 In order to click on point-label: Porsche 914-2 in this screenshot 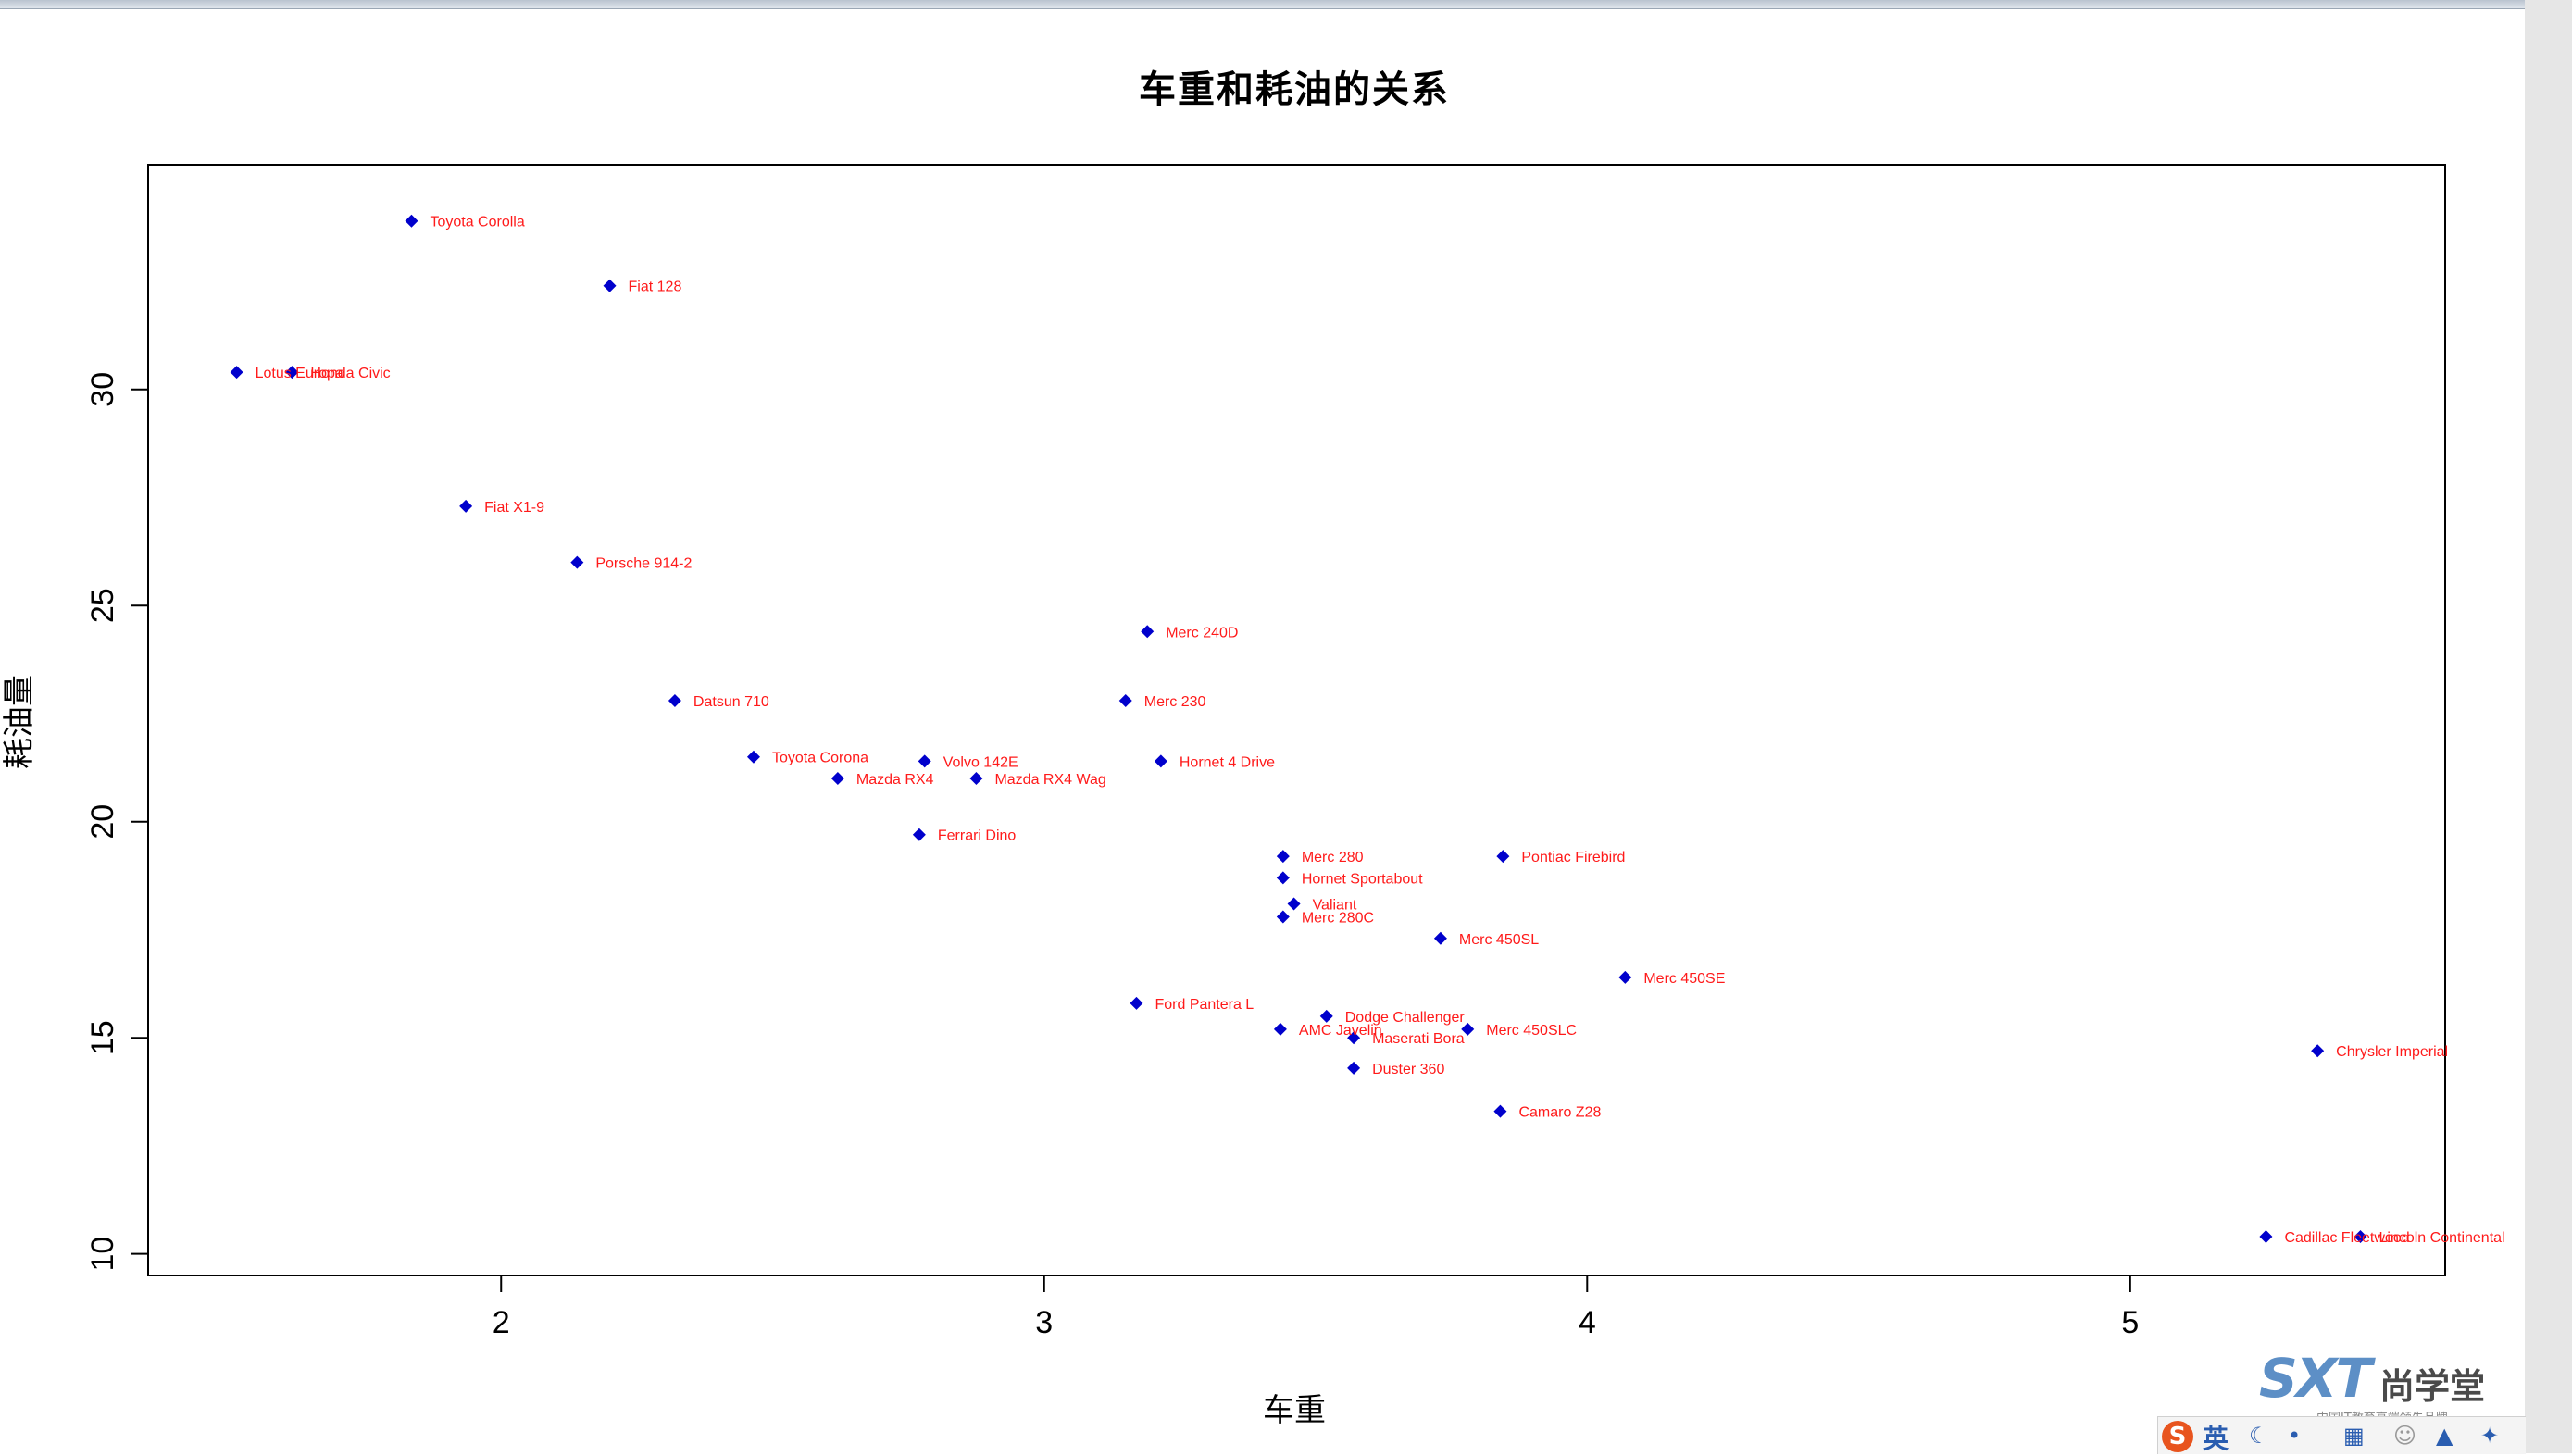, I will do `click(643, 564)`.